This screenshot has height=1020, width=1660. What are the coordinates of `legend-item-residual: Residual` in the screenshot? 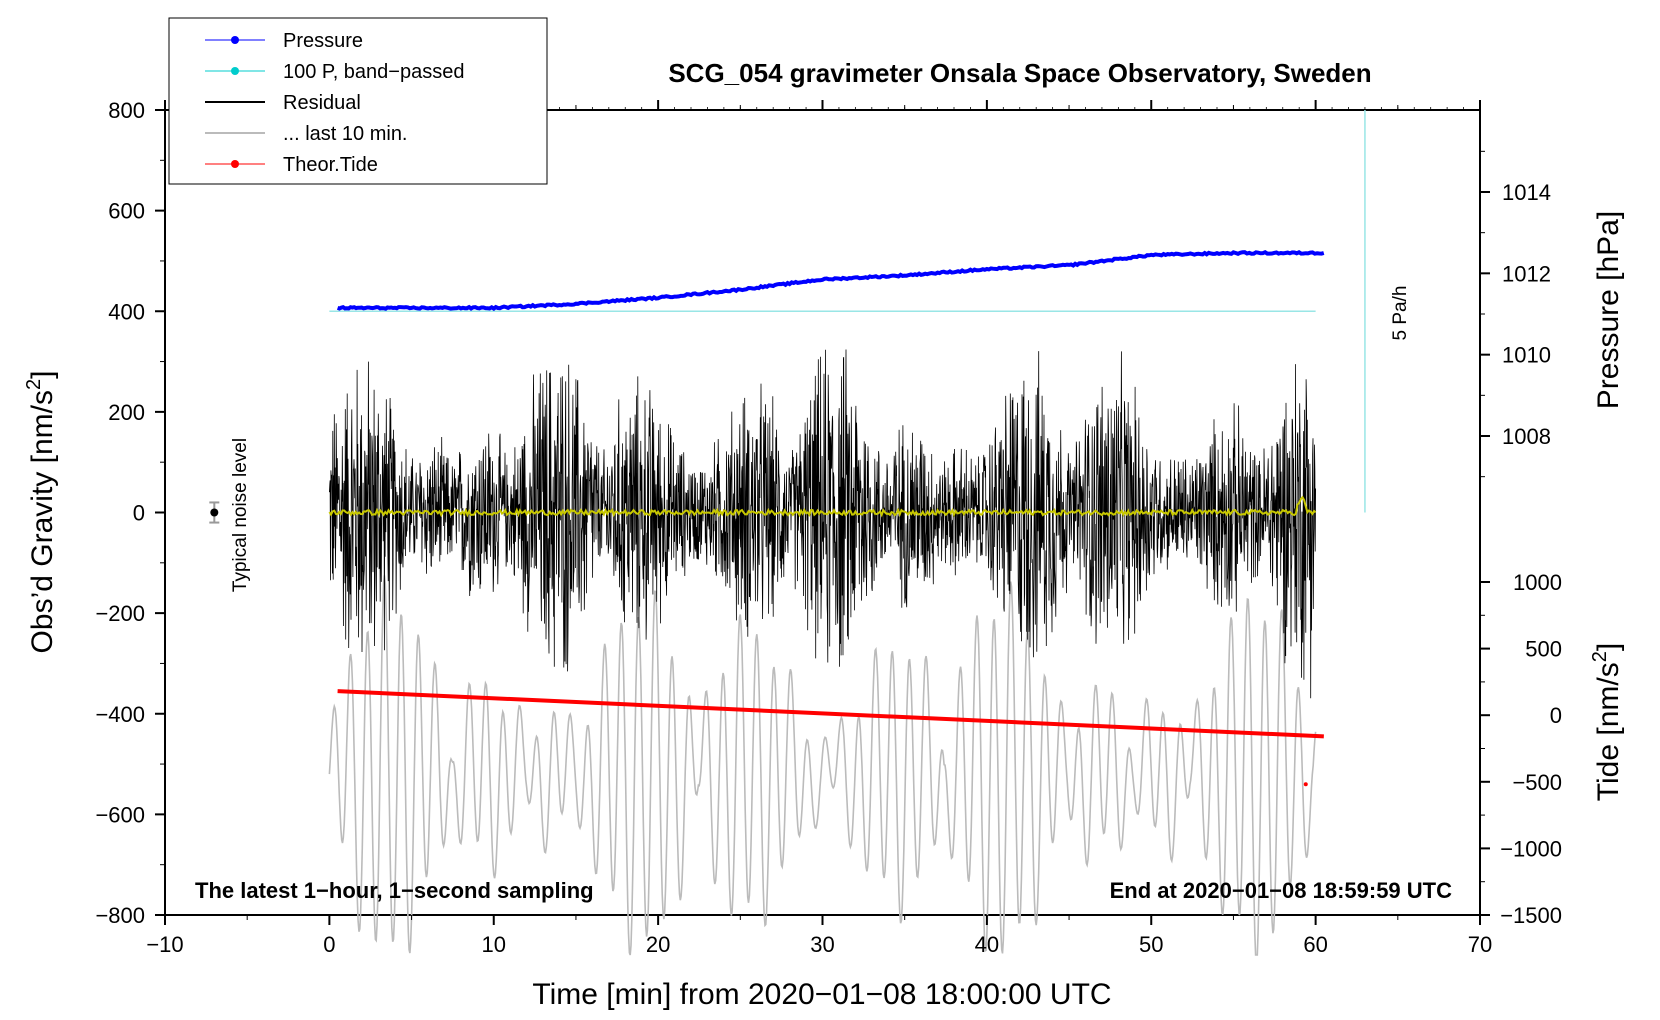 It's located at (283, 103).